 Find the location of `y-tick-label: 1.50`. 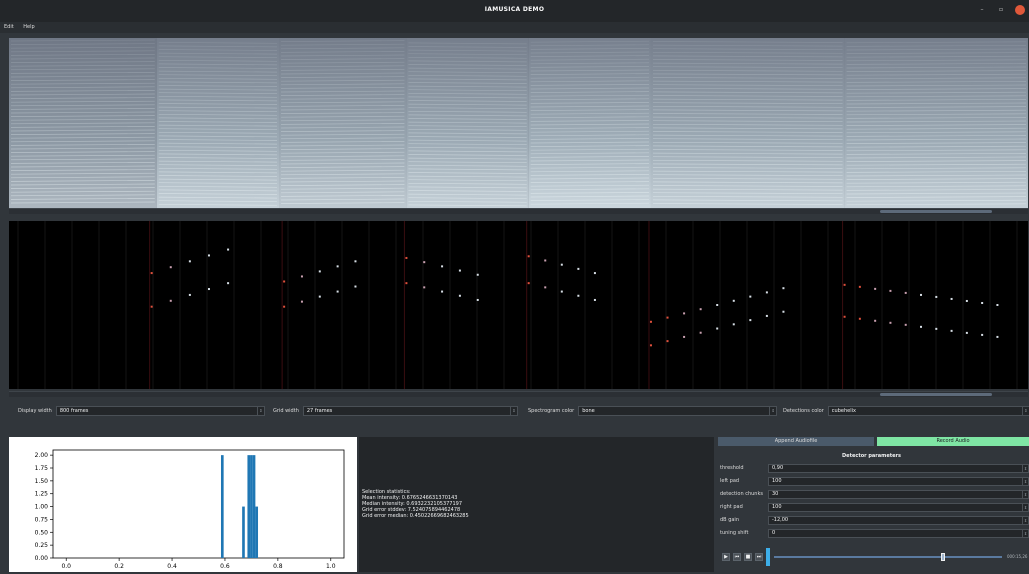

y-tick-label: 1.50 is located at coordinates (42, 481).